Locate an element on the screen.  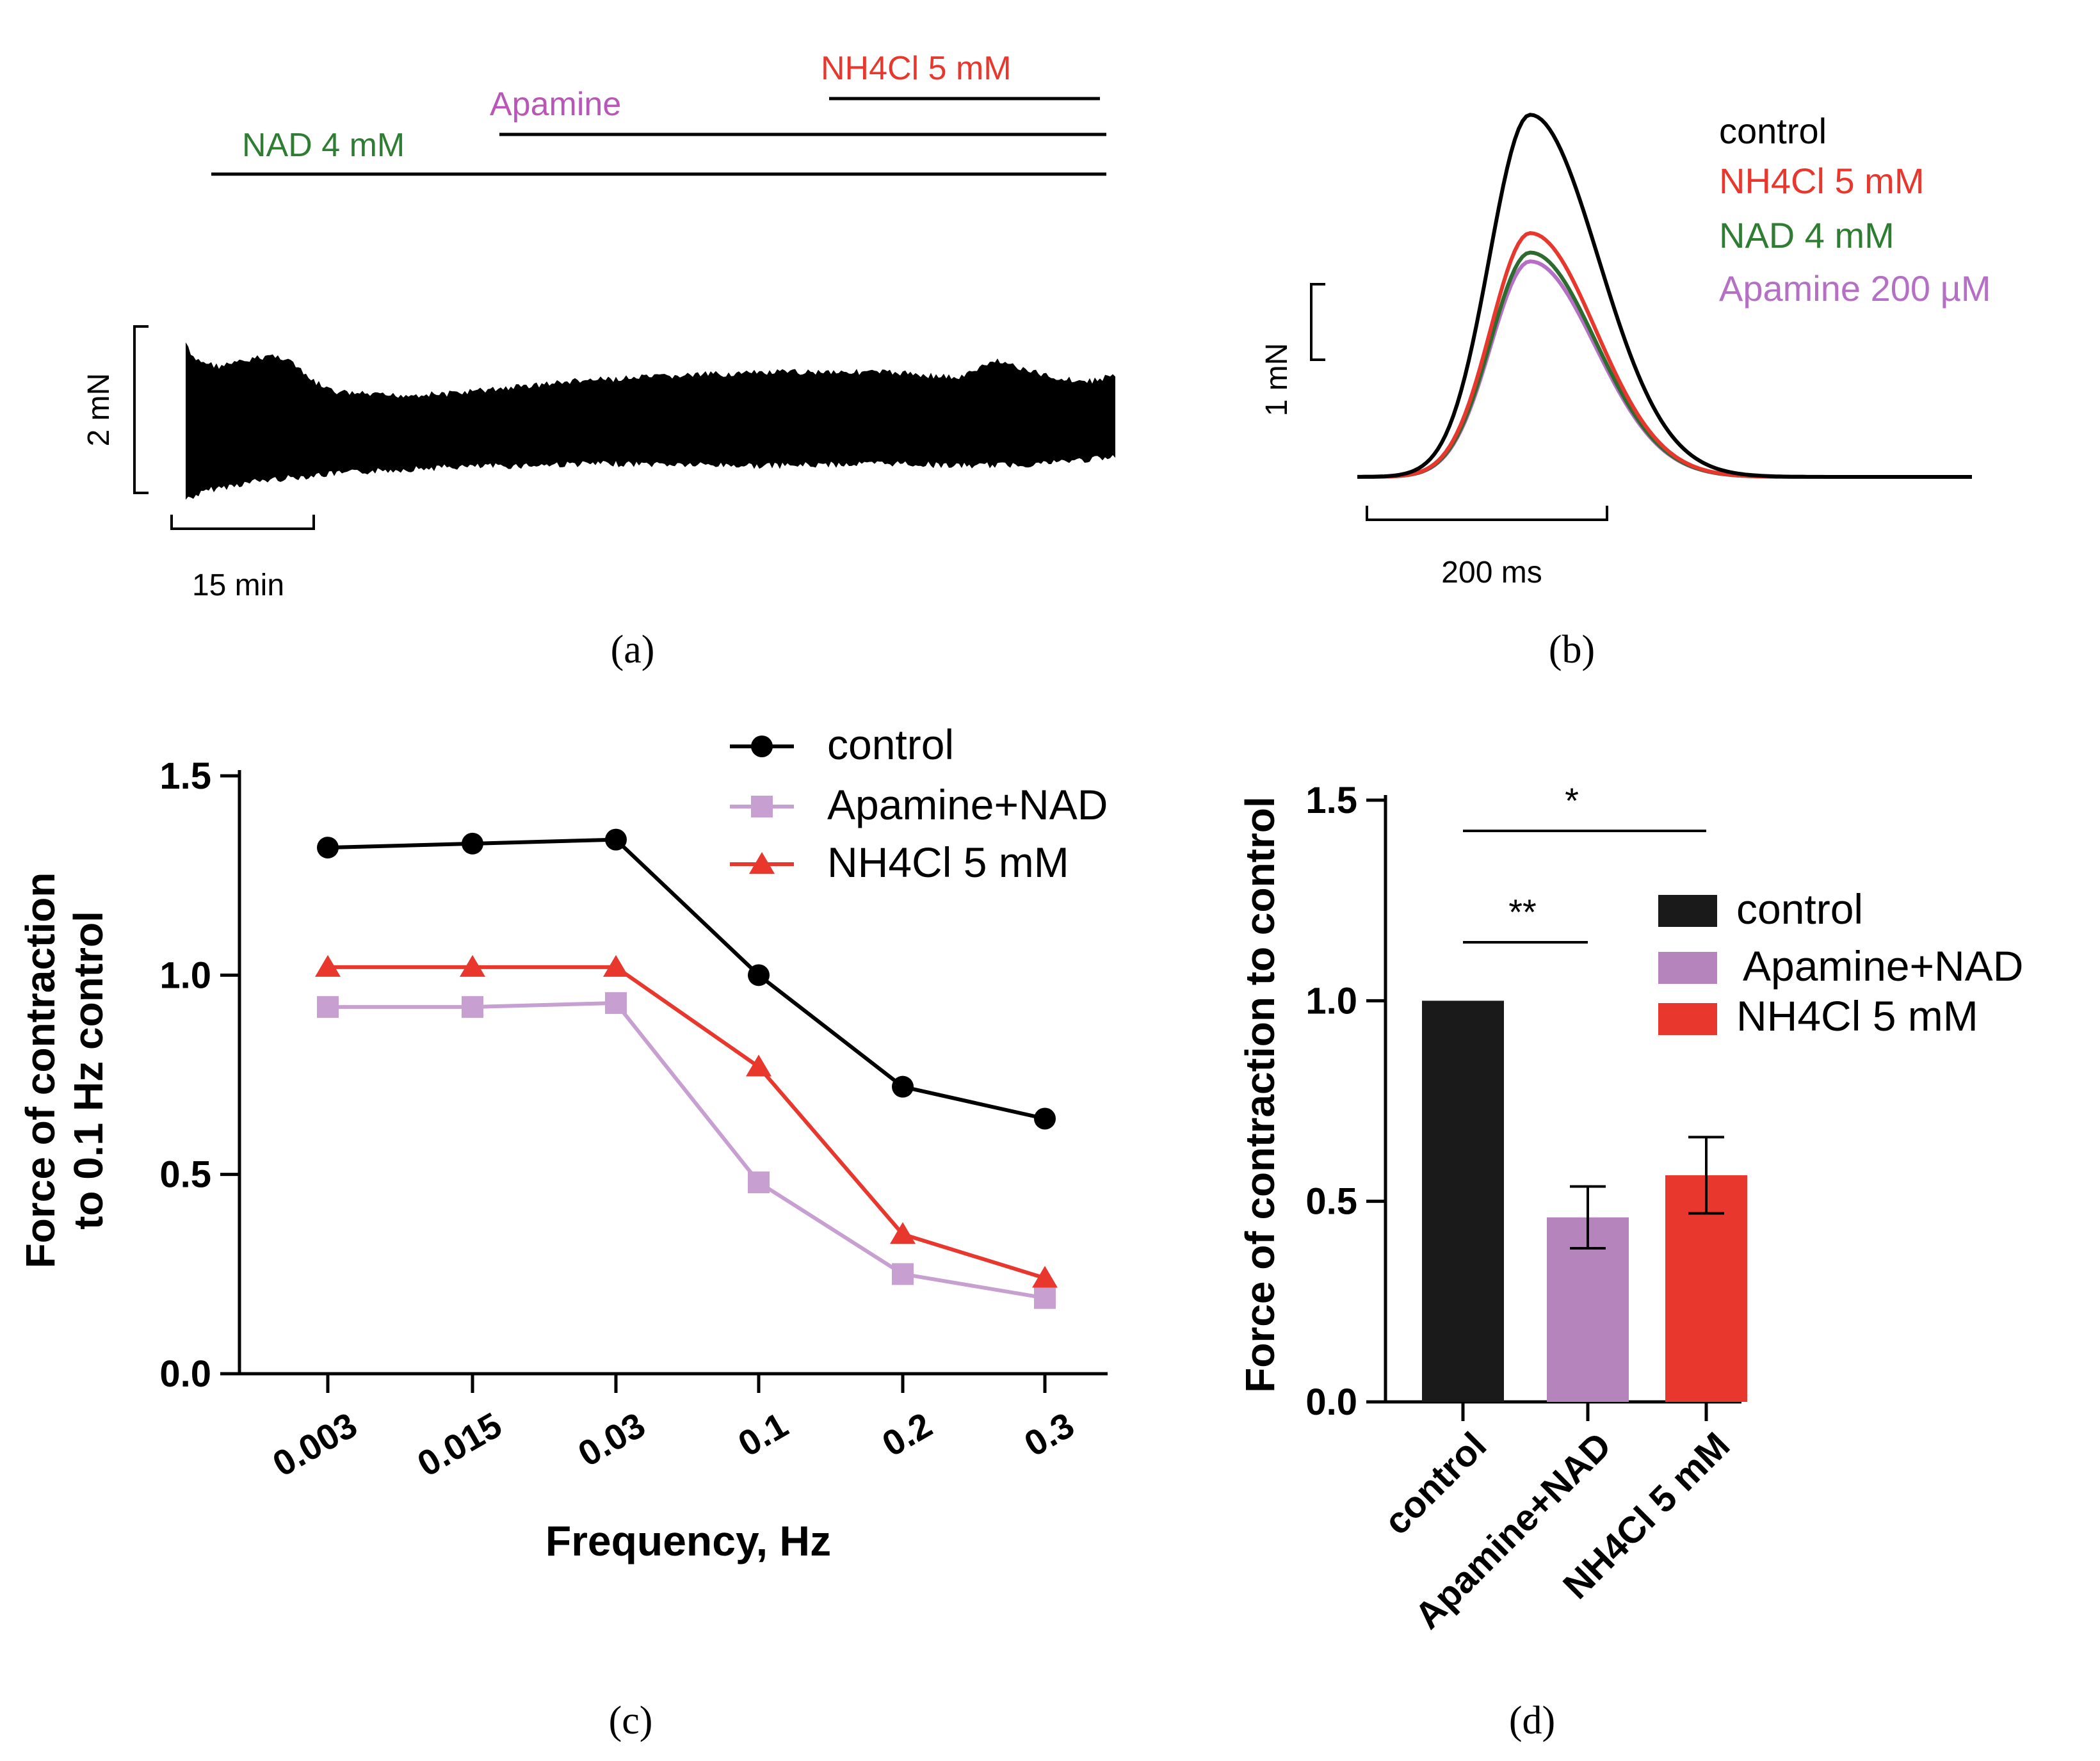
legend-b-nad: NAD 4 mM is located at coordinates (1807, 235).